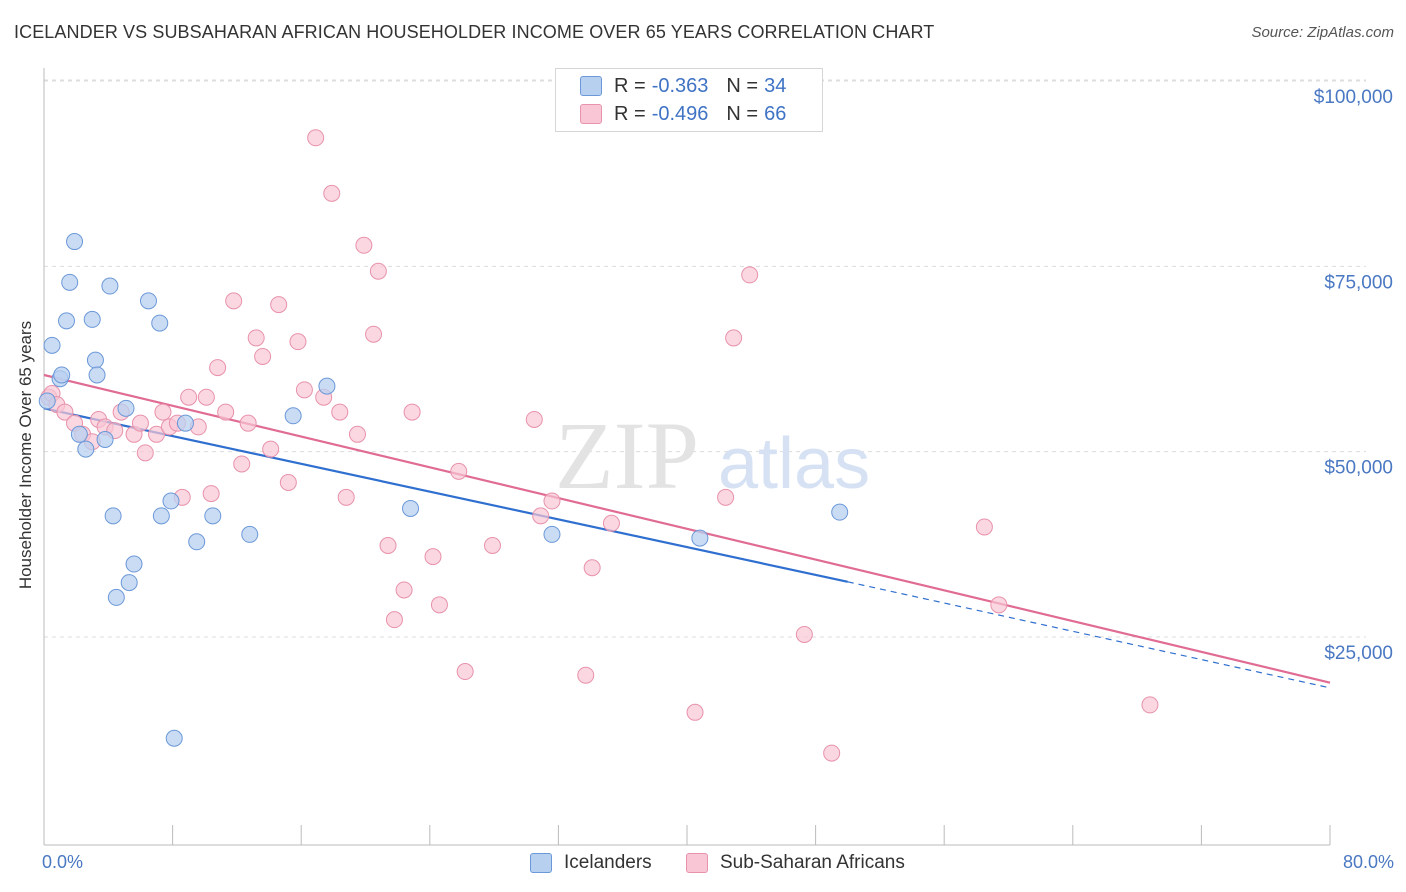 The image size is (1406, 892). What do you see at coordinates (630, 113) in the screenshot?
I see `r-label: R =` at bounding box center [630, 113].